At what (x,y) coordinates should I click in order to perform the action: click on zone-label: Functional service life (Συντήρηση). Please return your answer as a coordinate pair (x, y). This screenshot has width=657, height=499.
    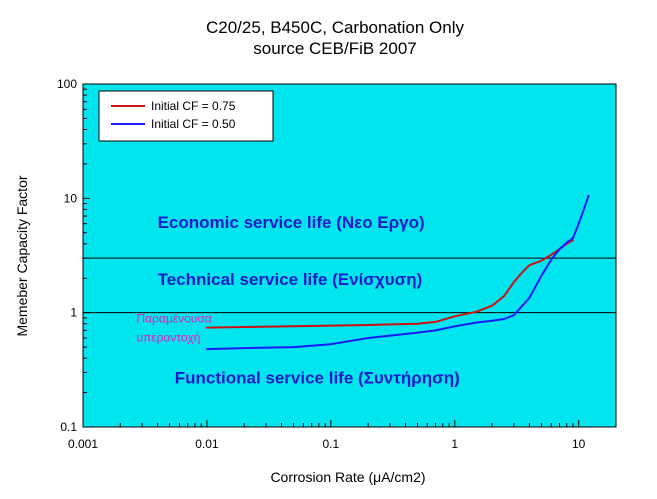
    Looking at the image, I should click on (317, 378).